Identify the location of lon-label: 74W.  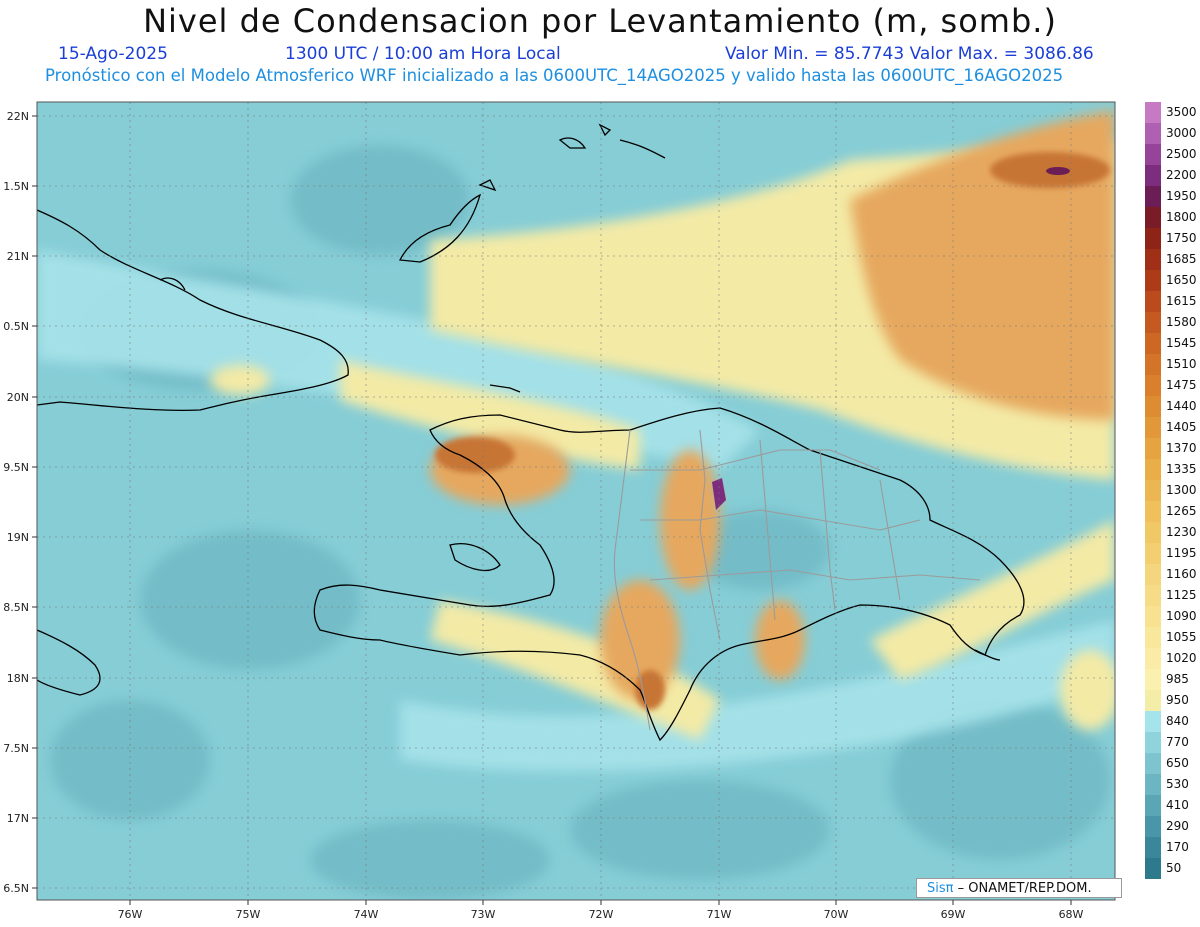
(366, 914).